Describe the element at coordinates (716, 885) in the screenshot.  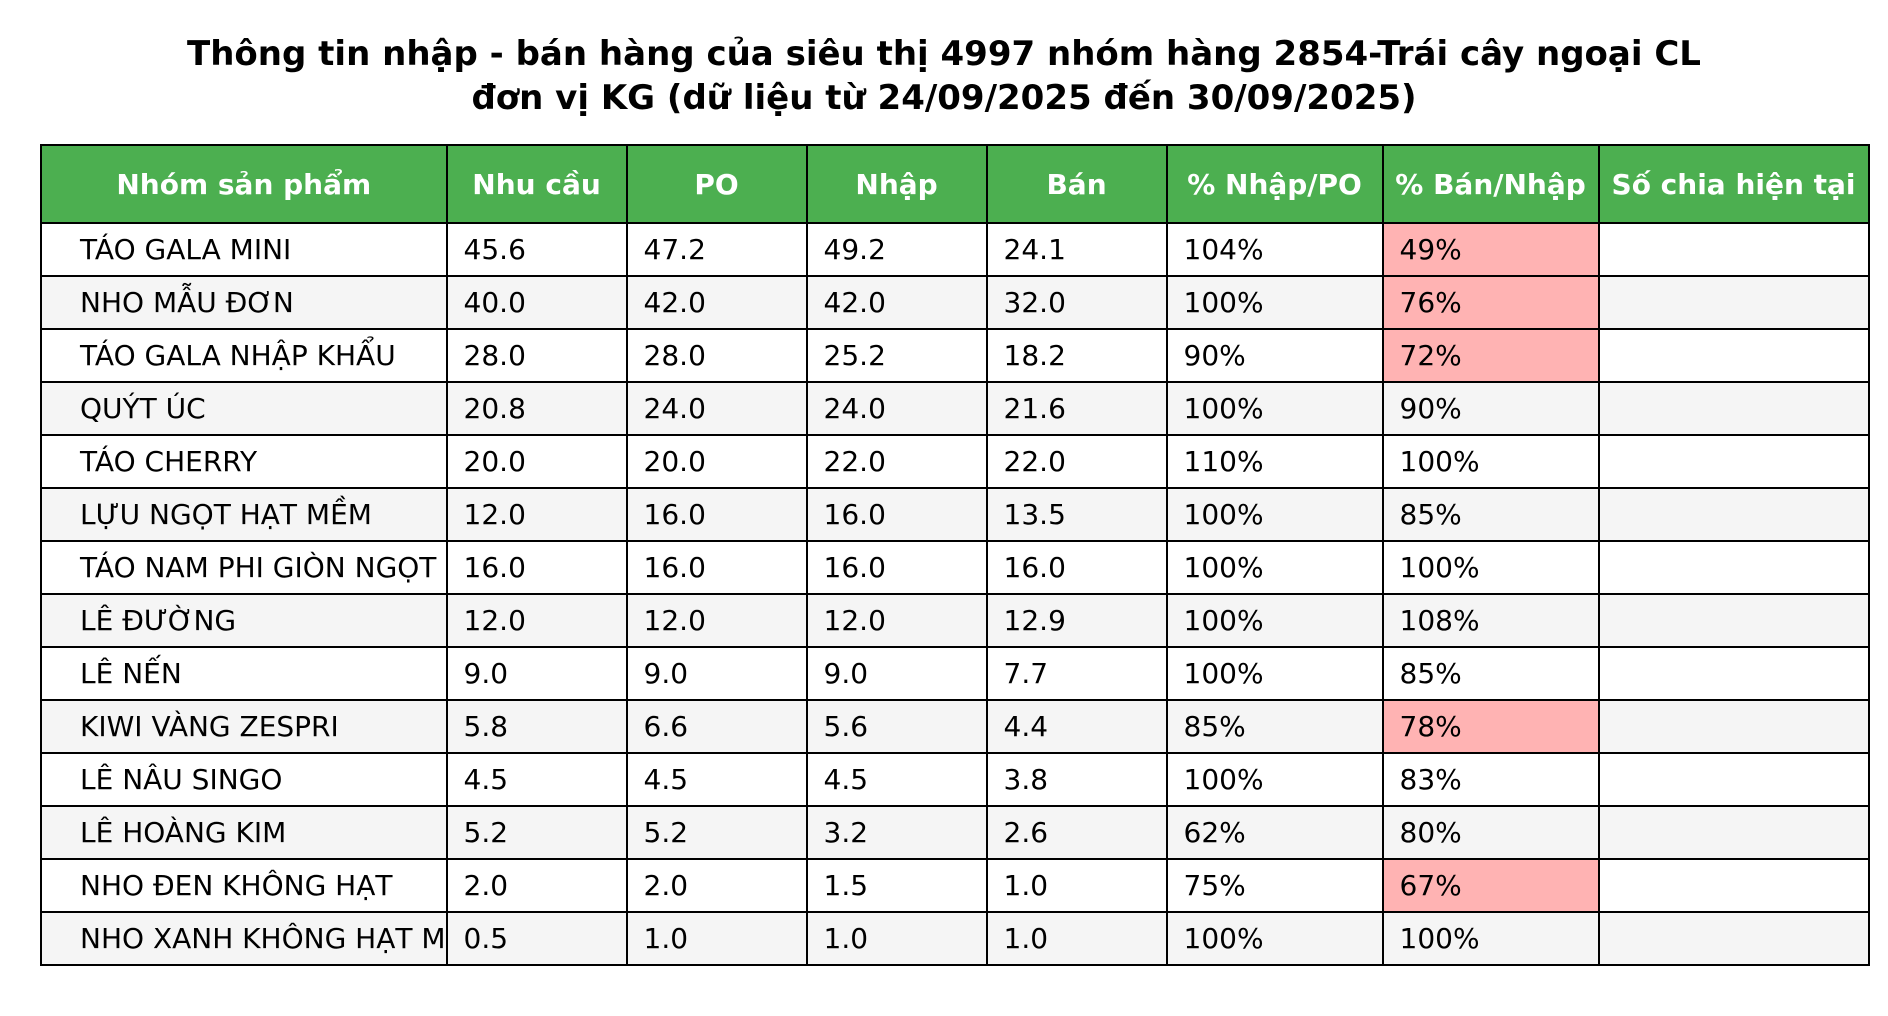
I see `po-cell: 2.0` at that location.